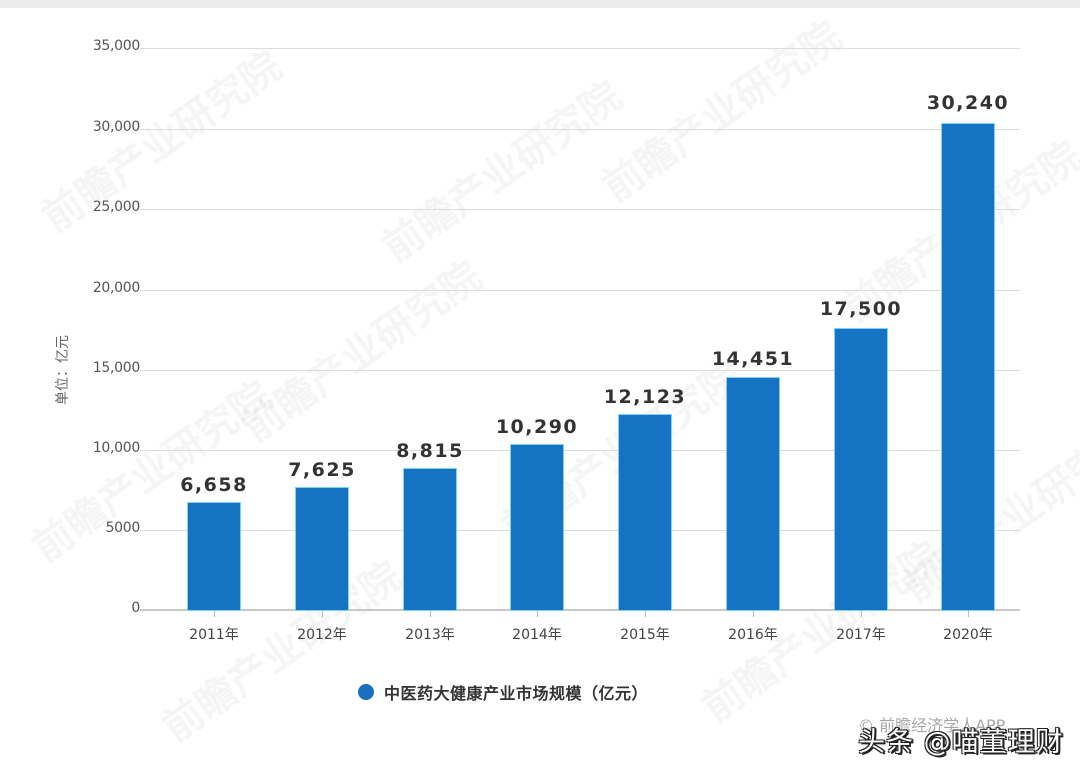 This screenshot has height=774, width=1080. What do you see at coordinates (537, 635) in the screenshot?
I see `x-tick-label: 2014年` at bounding box center [537, 635].